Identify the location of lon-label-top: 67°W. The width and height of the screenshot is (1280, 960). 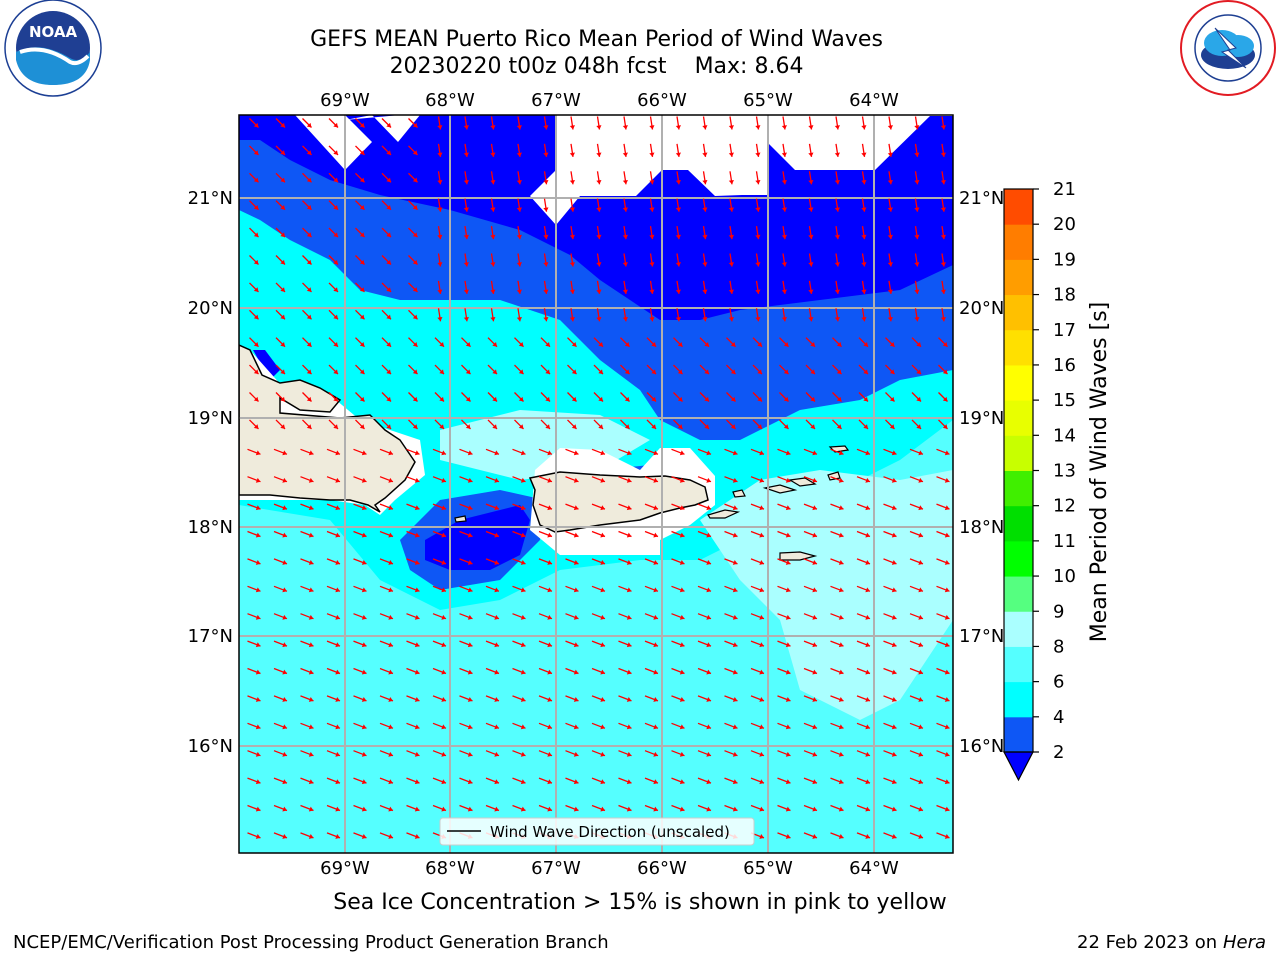
(556, 100).